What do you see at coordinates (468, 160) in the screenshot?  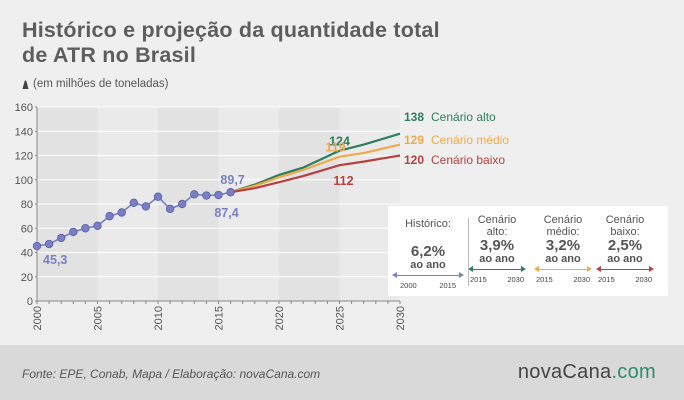 I see `end-label-name: Cenário baixo` at bounding box center [468, 160].